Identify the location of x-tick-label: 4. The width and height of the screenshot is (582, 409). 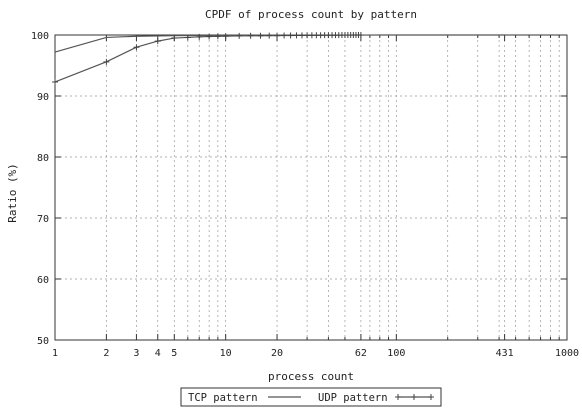
(158, 353).